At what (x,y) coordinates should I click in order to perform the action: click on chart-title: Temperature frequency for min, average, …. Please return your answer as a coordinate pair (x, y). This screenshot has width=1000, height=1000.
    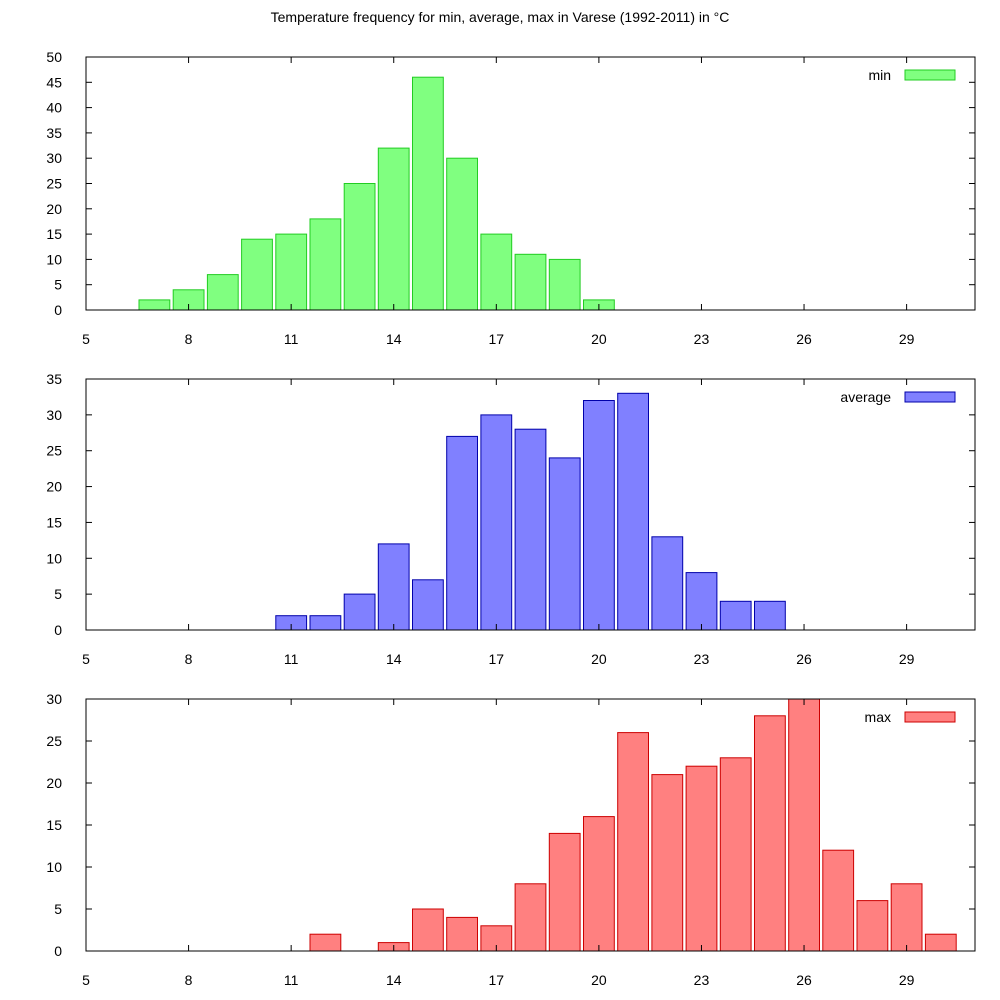
    Looking at the image, I should click on (500, 17).